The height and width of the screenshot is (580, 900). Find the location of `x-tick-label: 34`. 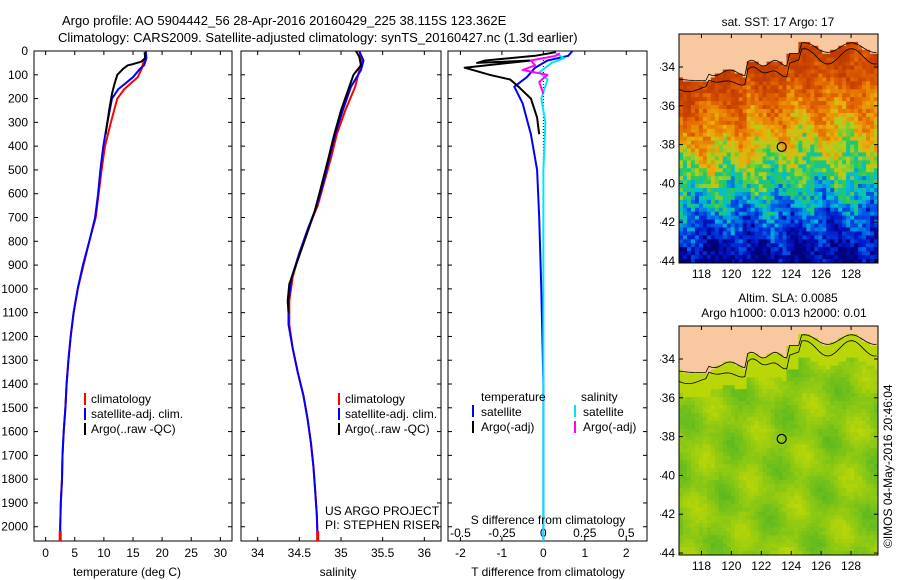

x-tick-label: 34 is located at coordinates (258, 553).